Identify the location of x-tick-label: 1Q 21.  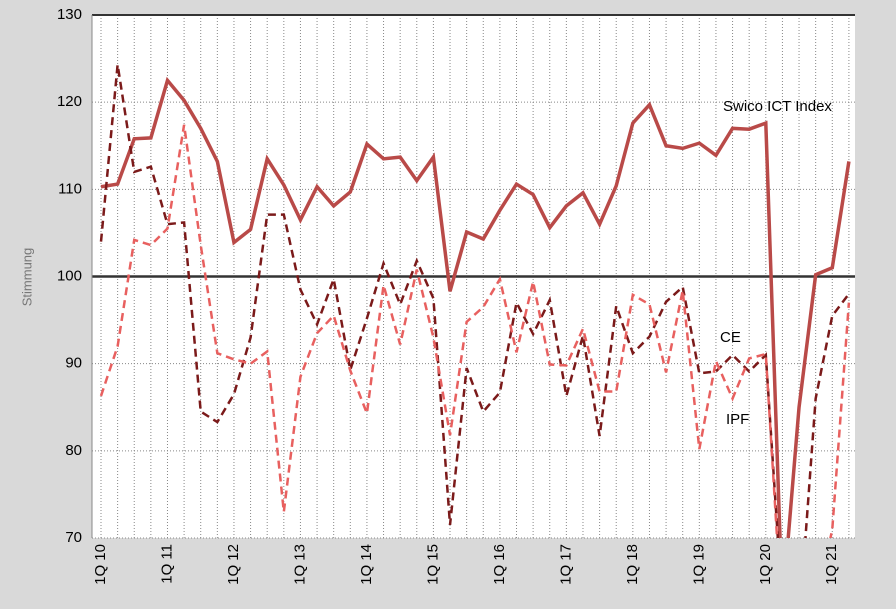
(831, 564).